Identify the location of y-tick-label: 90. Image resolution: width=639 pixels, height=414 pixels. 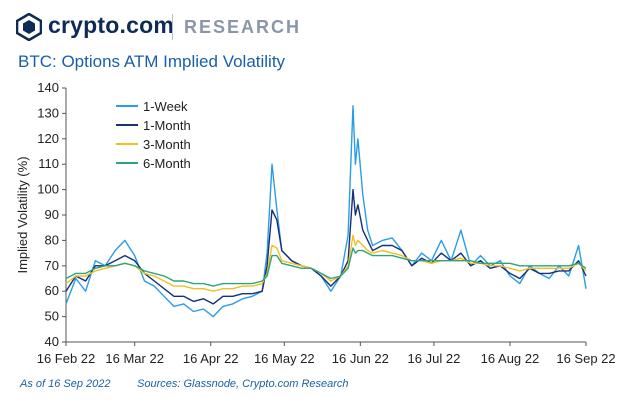
(52, 214).